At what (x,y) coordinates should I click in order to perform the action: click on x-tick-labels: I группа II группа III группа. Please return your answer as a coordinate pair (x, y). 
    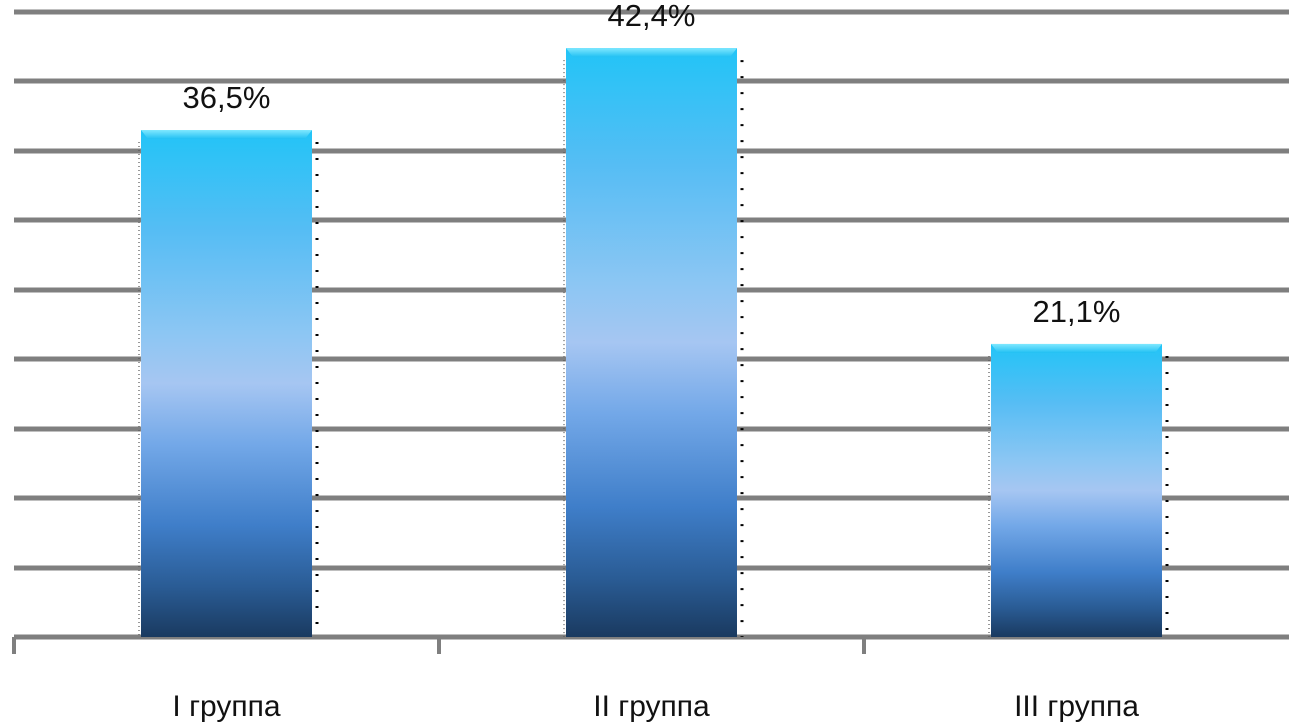
    Looking at the image, I should click on (655, 706).